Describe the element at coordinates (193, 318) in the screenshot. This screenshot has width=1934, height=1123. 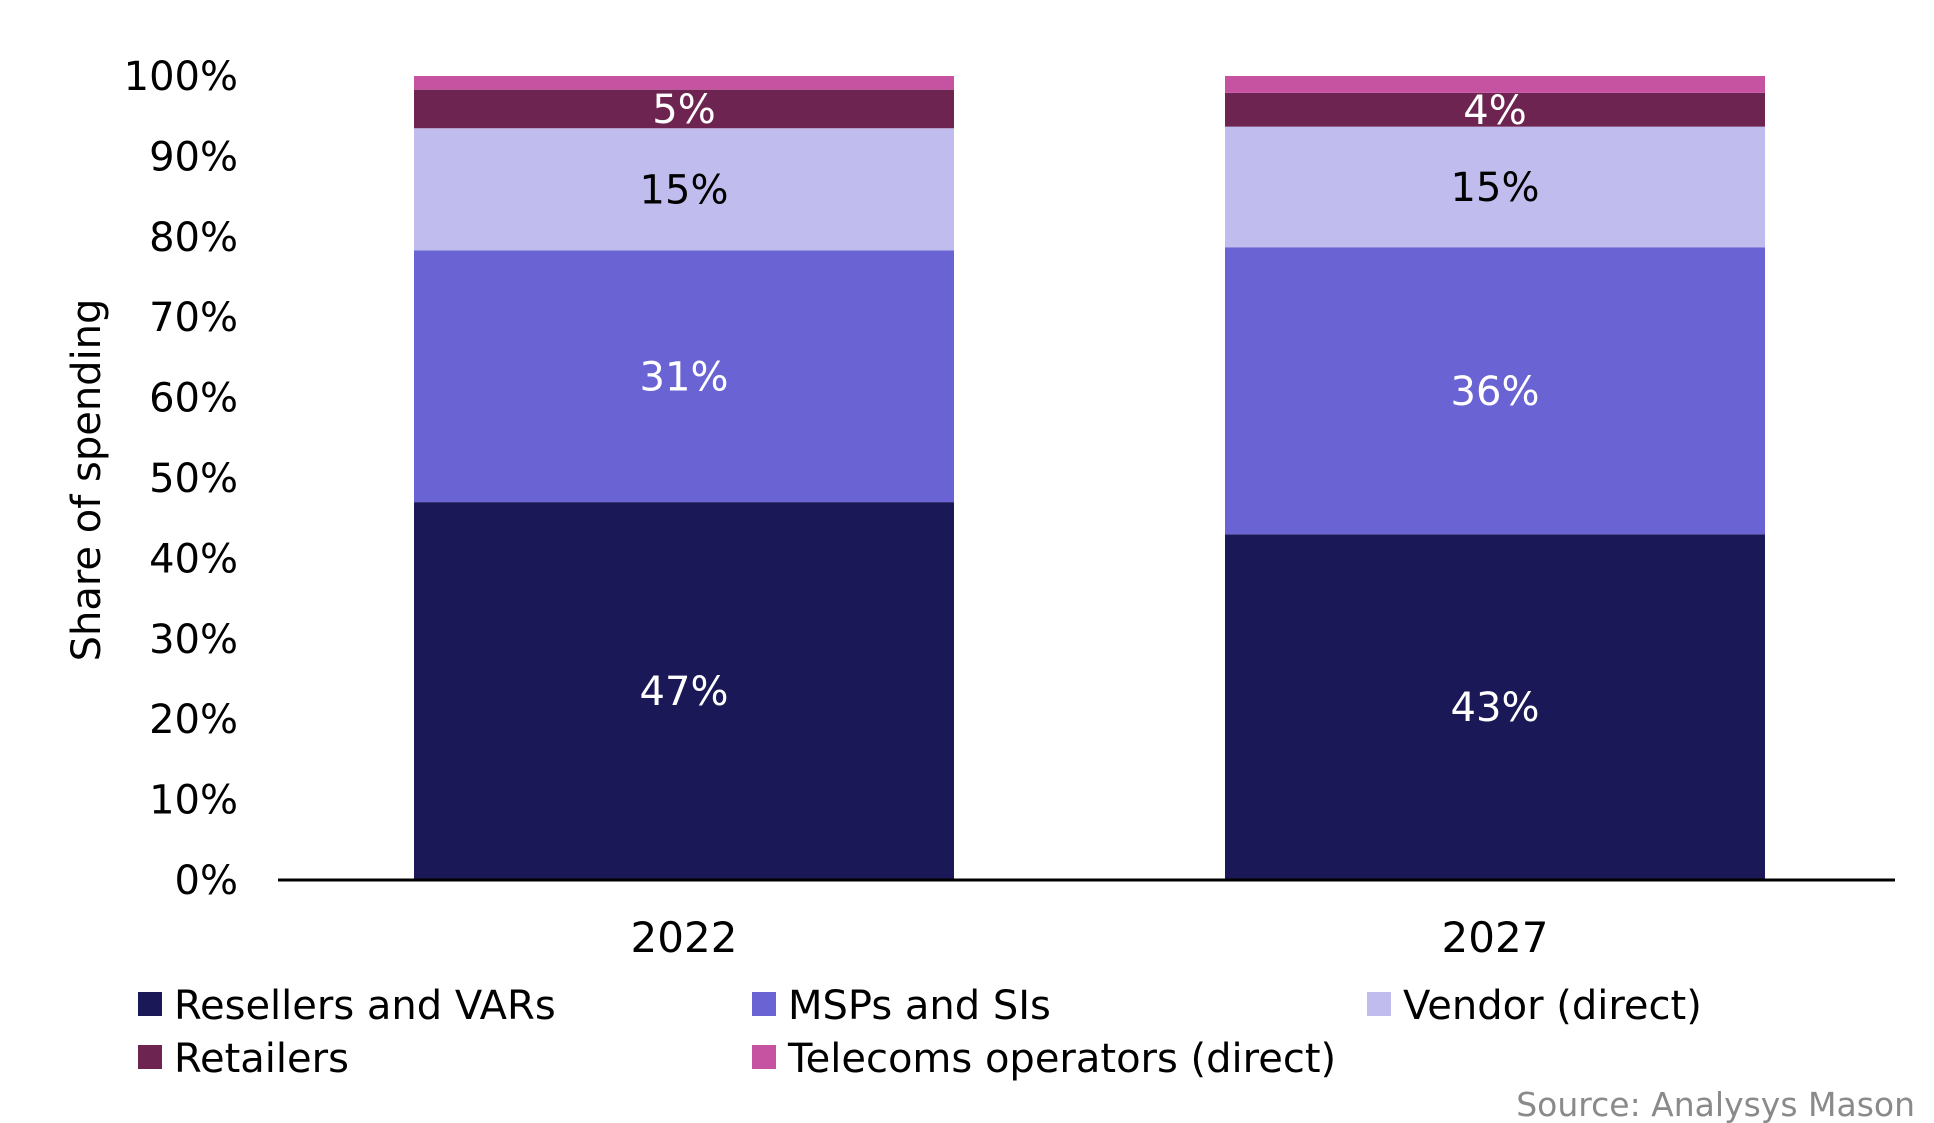
I see `y-tick-label: 70%` at that location.